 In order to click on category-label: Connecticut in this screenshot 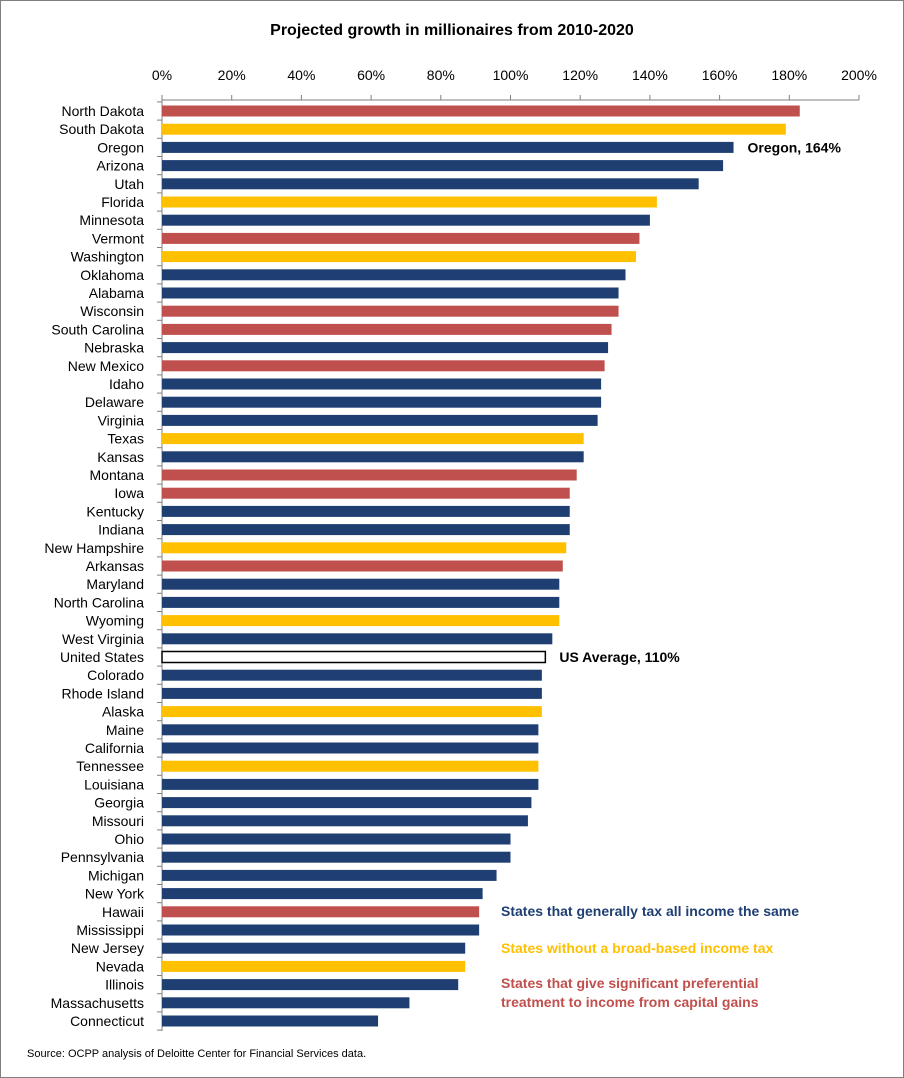, I will do `click(107, 1021)`.